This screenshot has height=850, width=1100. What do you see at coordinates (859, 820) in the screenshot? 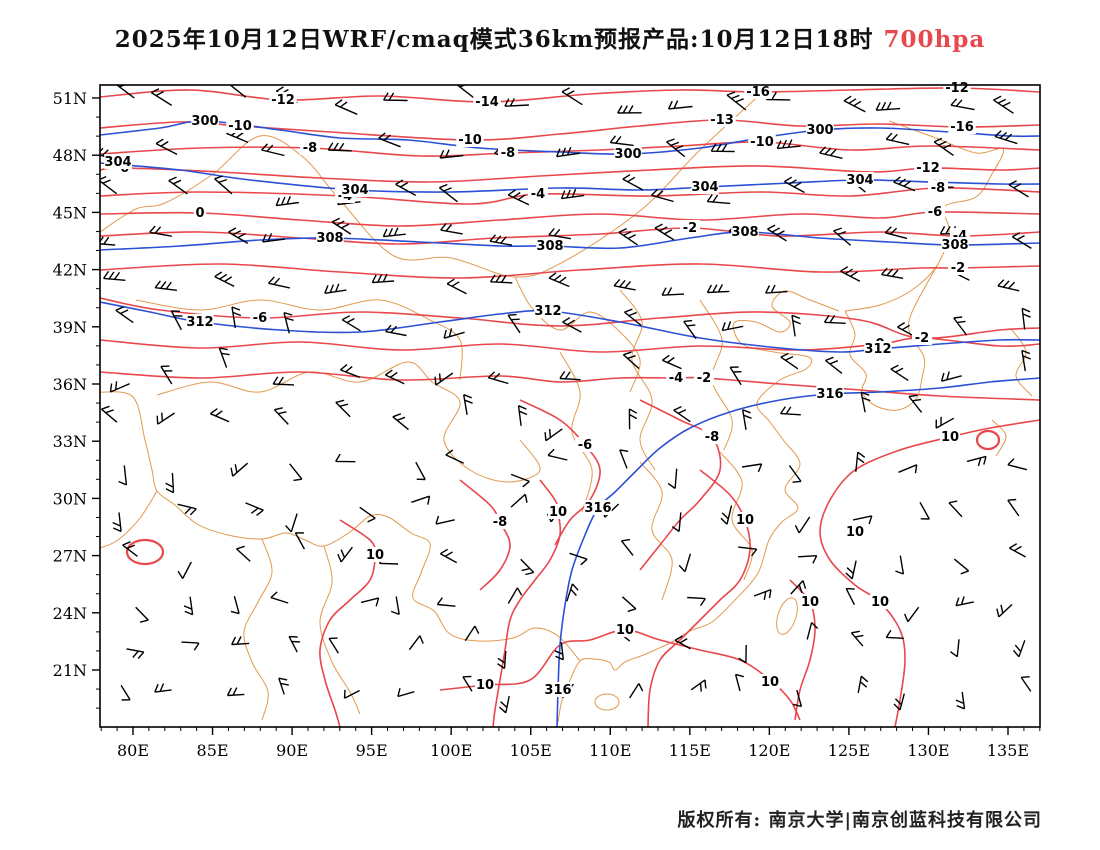
I see `copyright-footer: 版权所有: 南京大学|南京创蓝科技有限公司` at bounding box center [859, 820].